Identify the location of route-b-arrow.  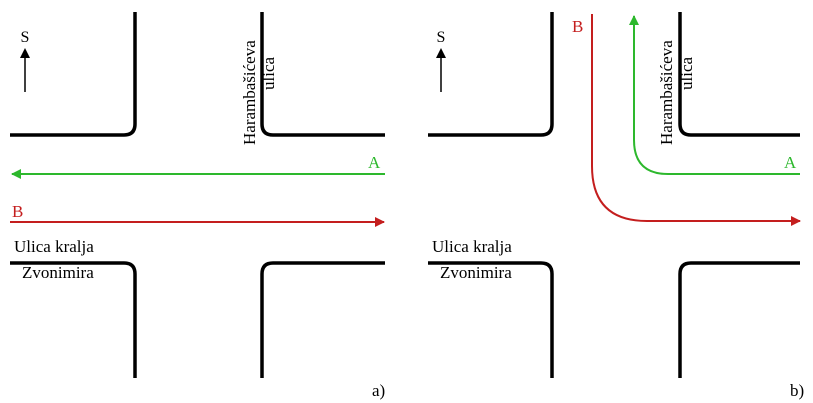
(696, 120).